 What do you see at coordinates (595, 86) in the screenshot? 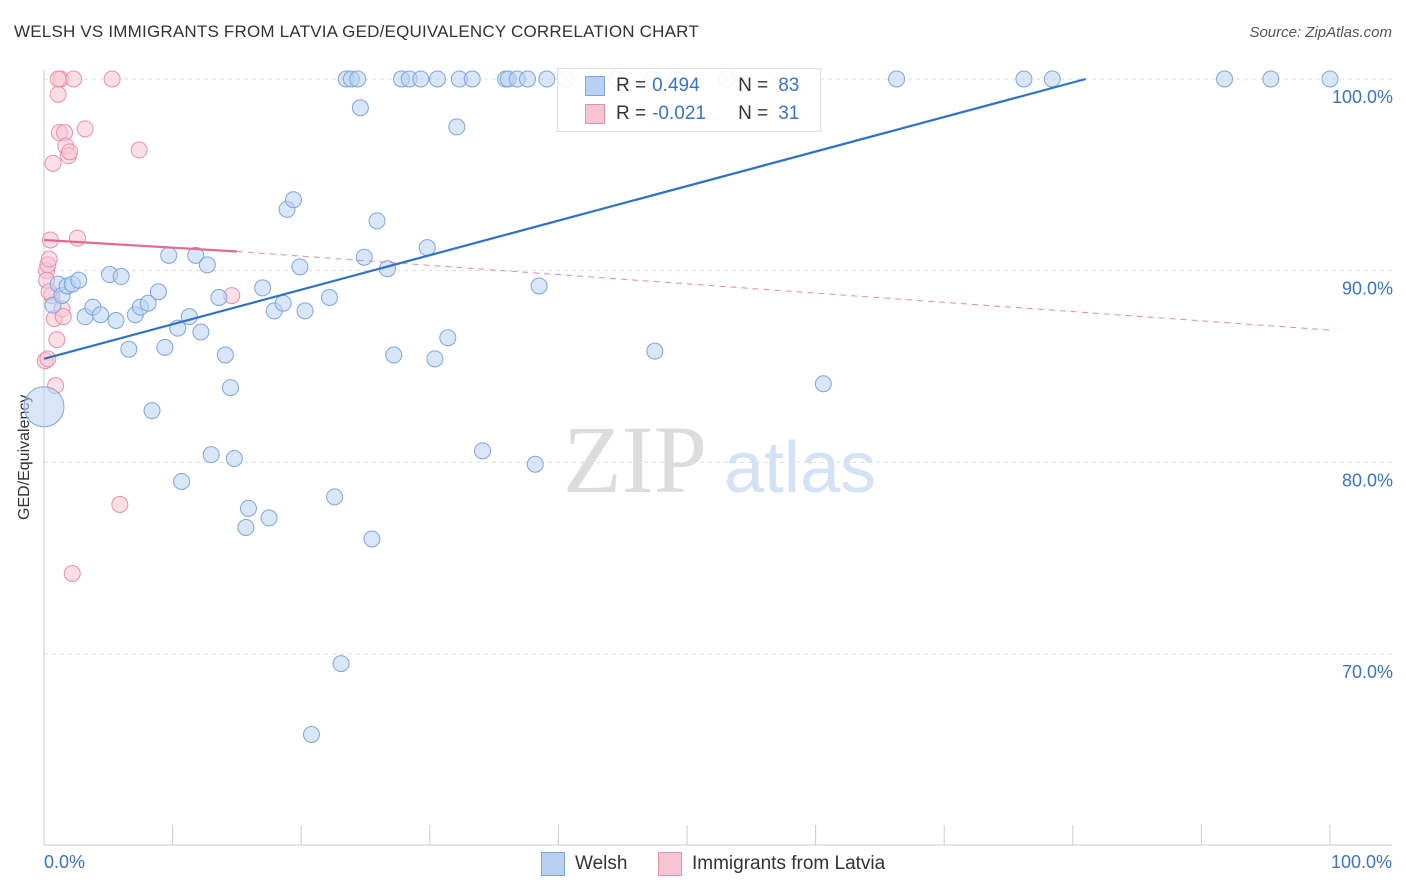
I see `legend-swatch-welsh` at bounding box center [595, 86].